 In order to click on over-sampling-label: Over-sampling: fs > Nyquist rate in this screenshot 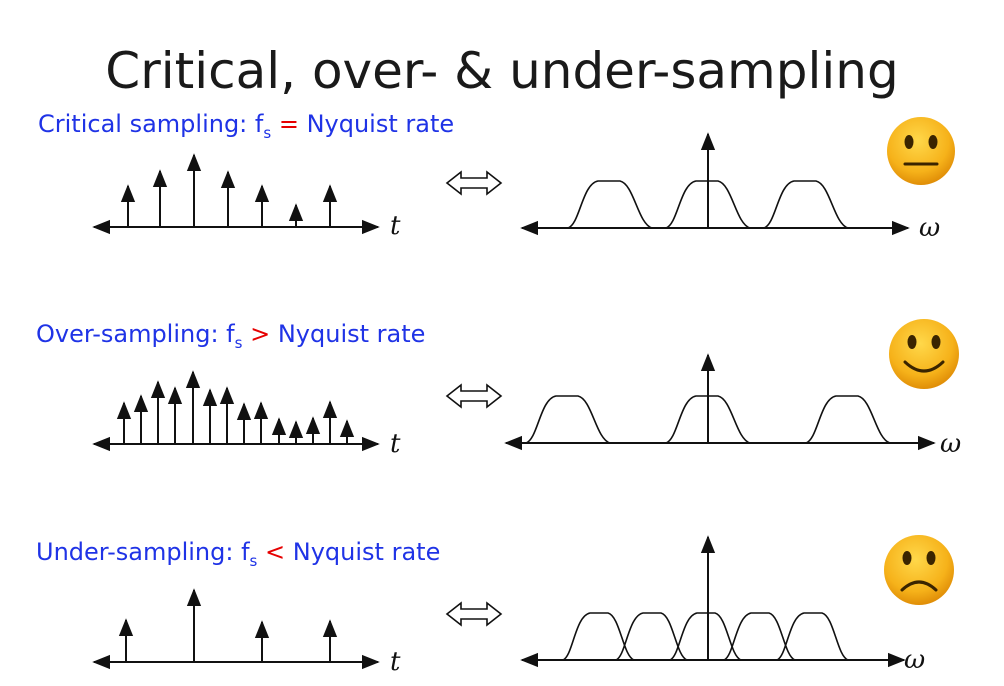, I will do `click(230, 336)`.